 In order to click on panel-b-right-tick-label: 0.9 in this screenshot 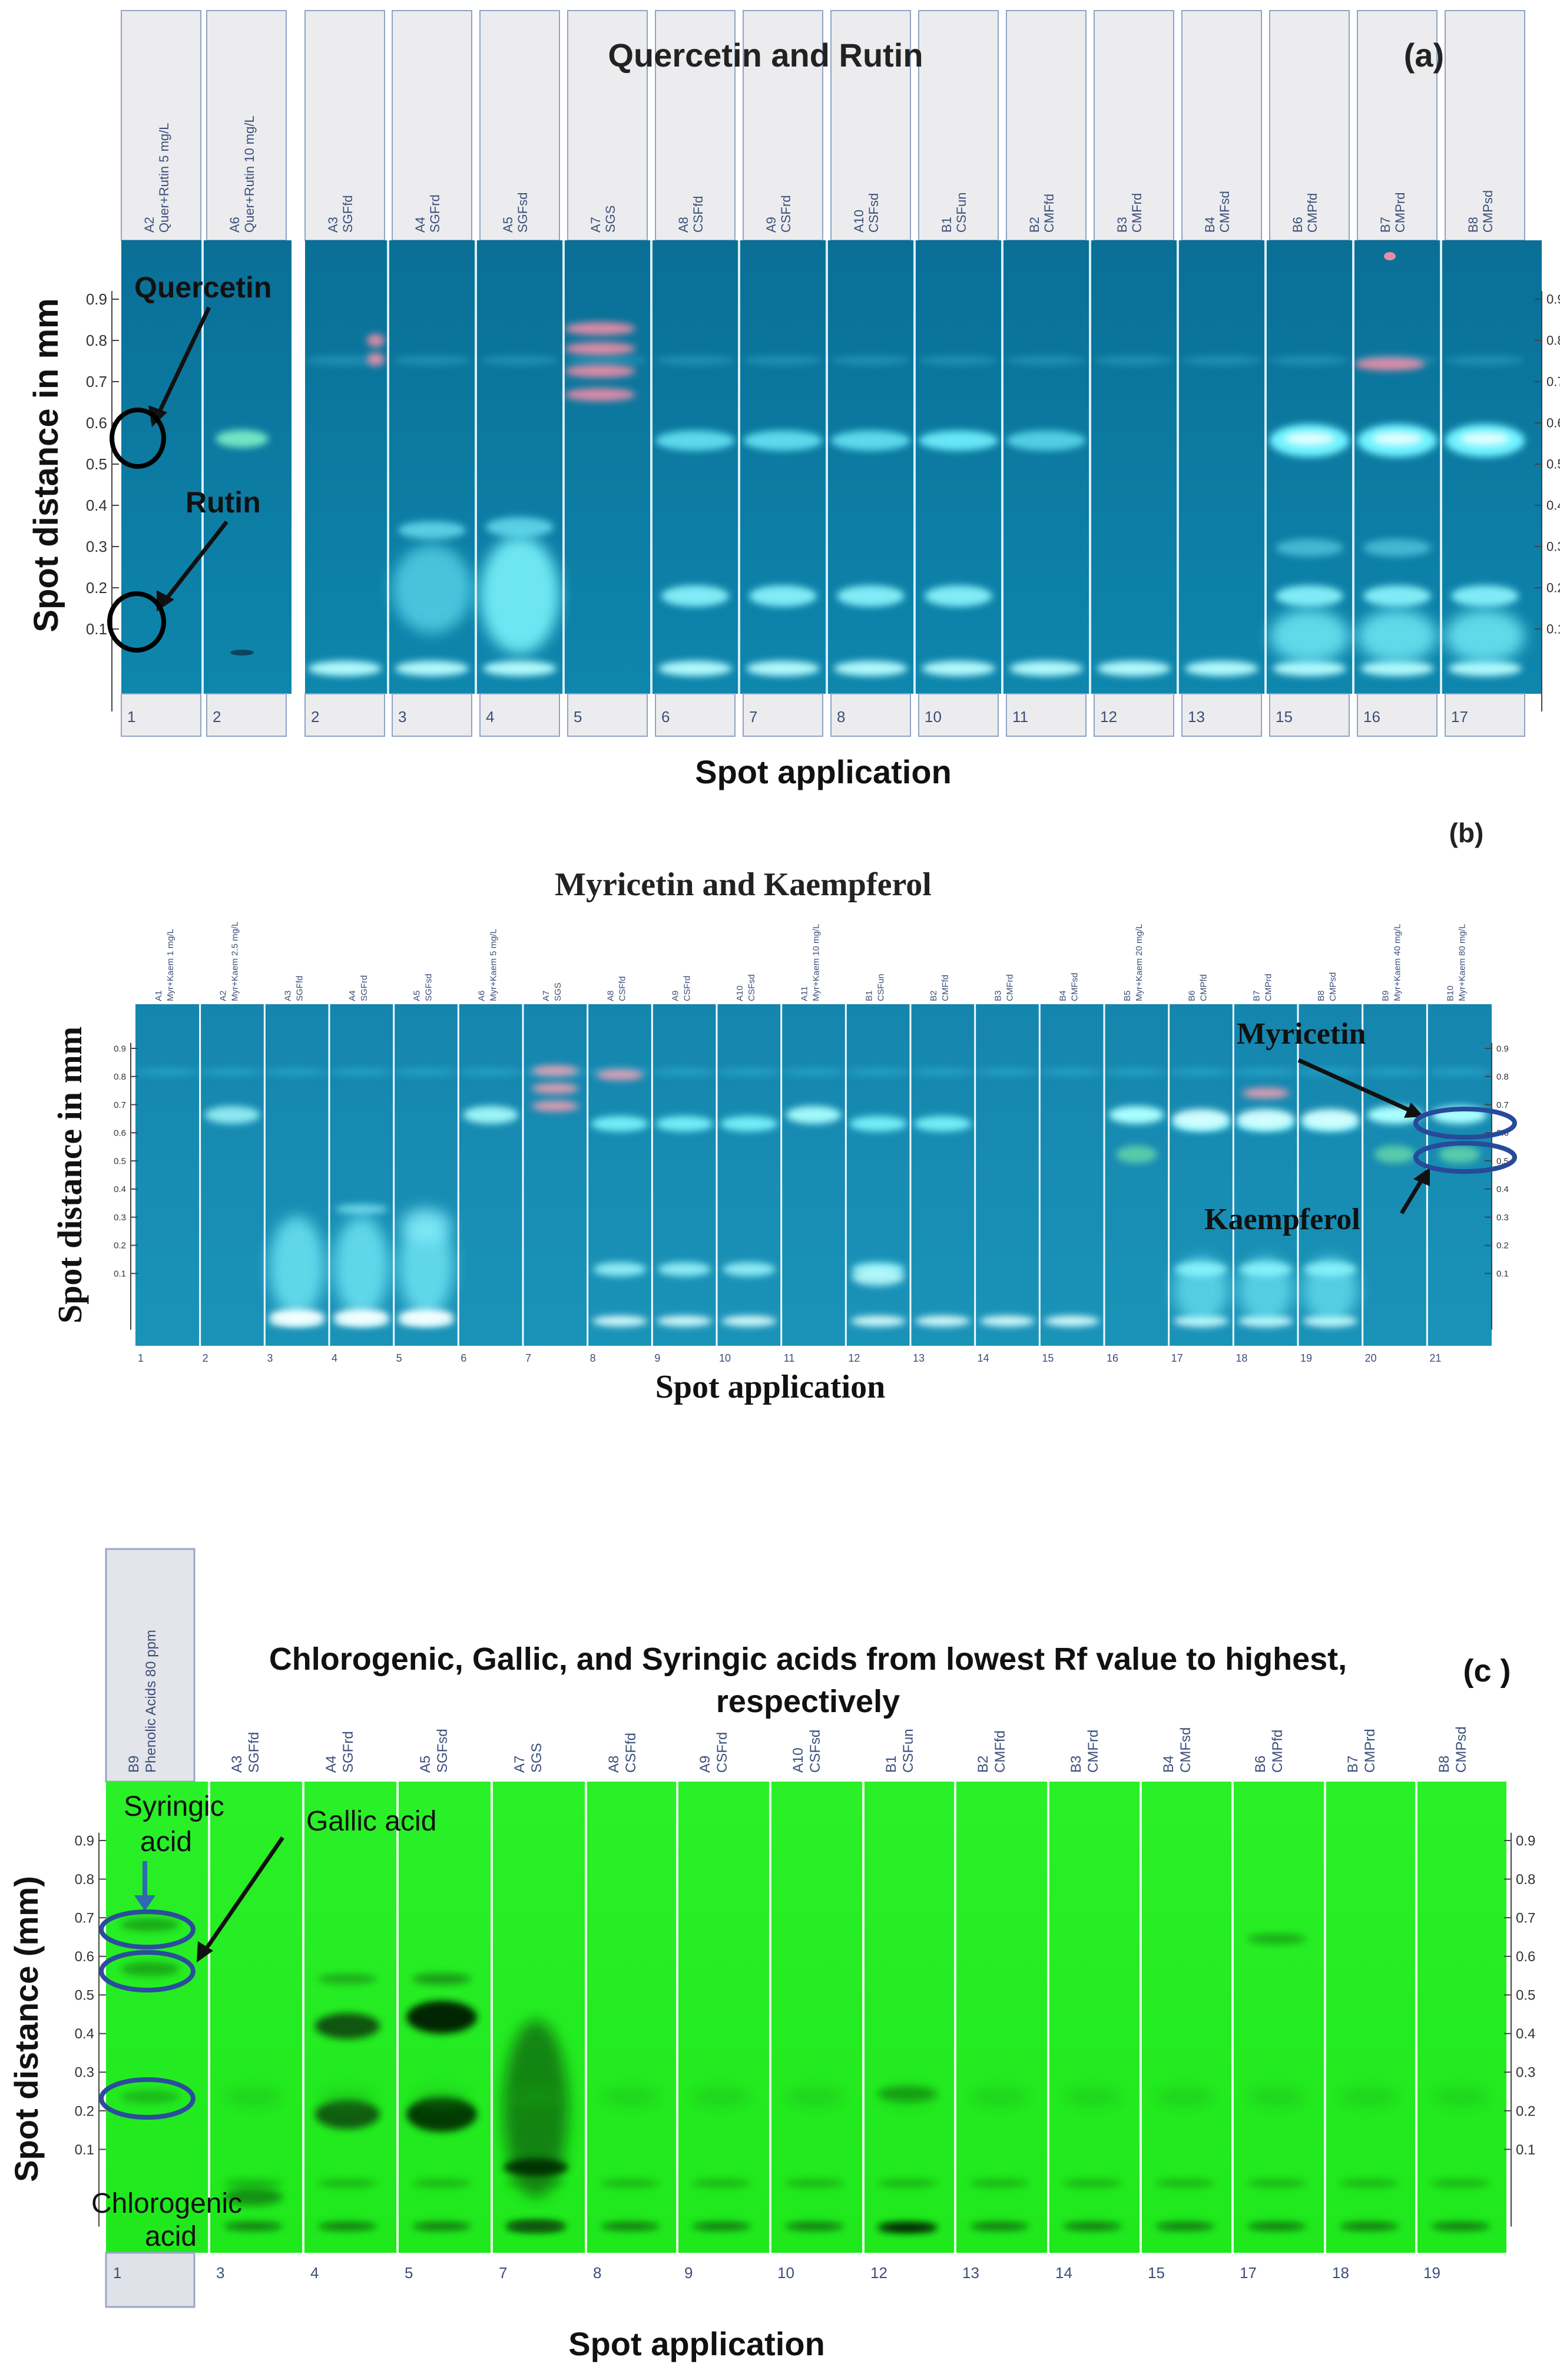, I will do `click(1502, 1049)`.